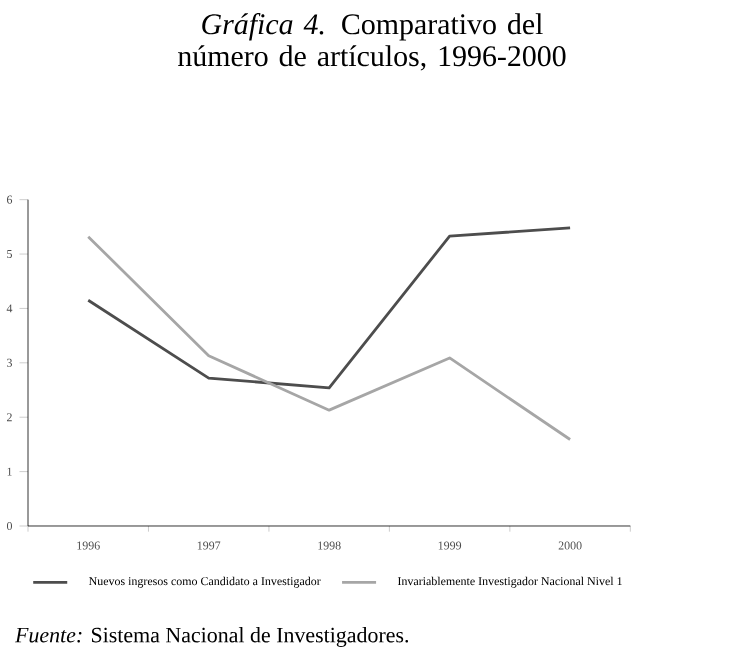  What do you see at coordinates (211, 637) in the screenshot?
I see `text: Fuente: Sistema Nacional de Investigadores.` at bounding box center [211, 637].